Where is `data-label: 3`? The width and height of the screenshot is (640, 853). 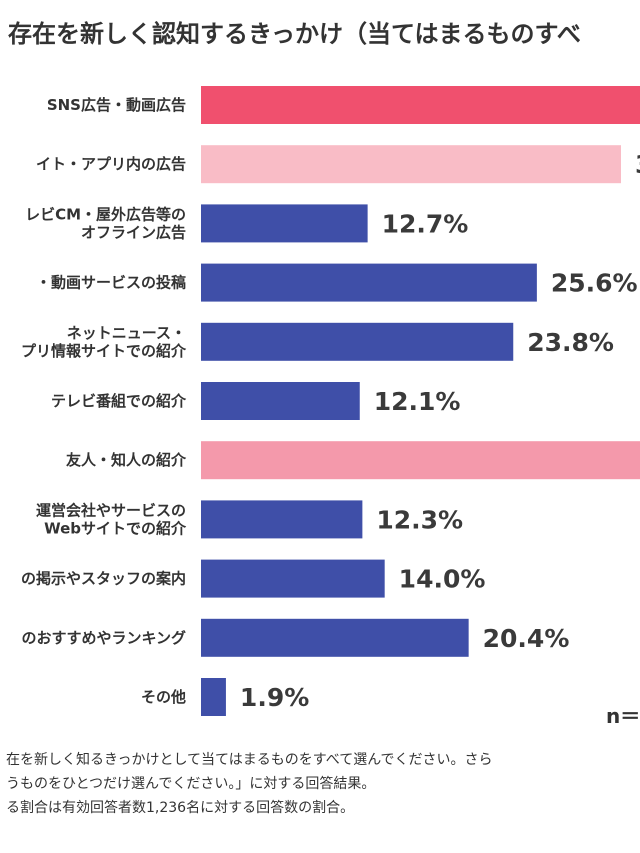
data-label: 3 is located at coordinates (637, 164).